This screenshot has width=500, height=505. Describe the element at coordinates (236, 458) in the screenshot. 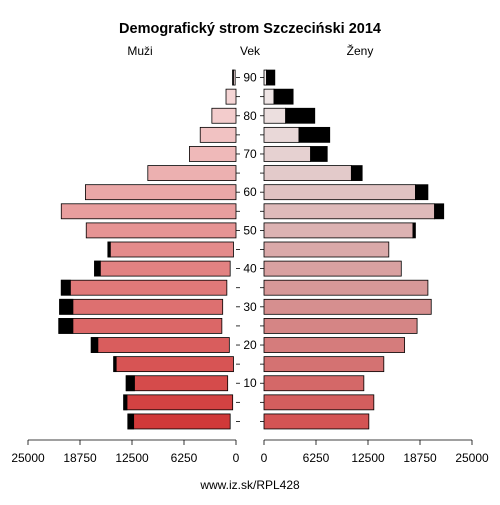

I see `x-tick-label-left: 0` at that location.